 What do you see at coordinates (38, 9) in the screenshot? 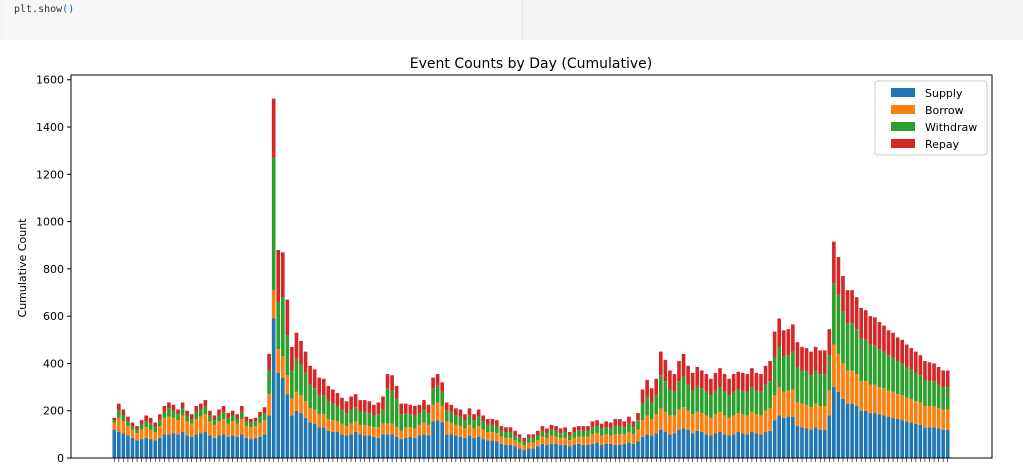
I see `code-function: plt.show` at bounding box center [38, 9].